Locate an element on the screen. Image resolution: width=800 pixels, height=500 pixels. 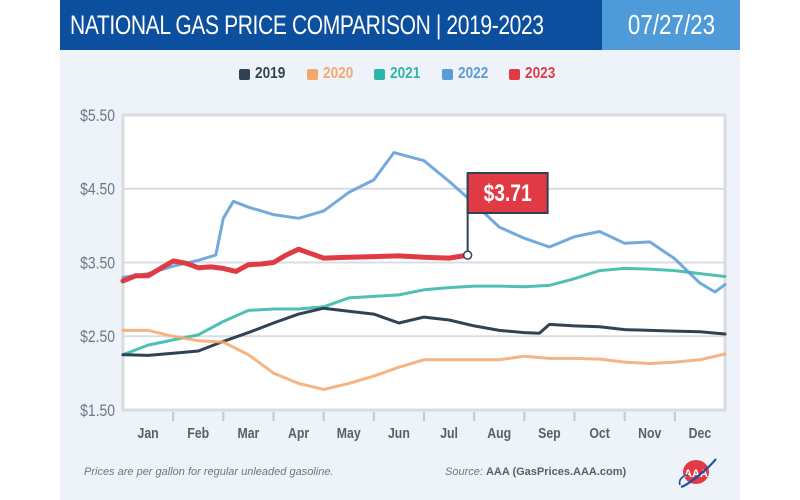
legend-label: 2020 is located at coordinates (337, 73).